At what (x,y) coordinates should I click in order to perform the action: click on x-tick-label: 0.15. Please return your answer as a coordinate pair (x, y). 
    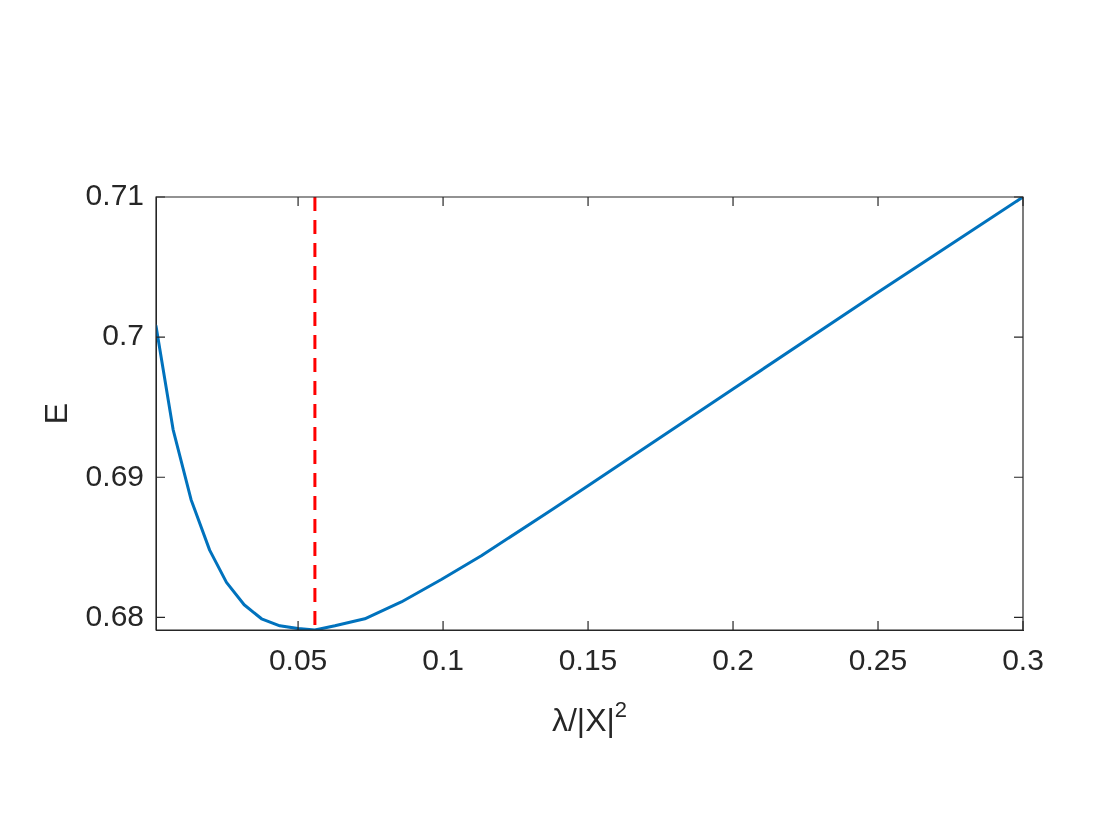
    Looking at the image, I should click on (588, 660).